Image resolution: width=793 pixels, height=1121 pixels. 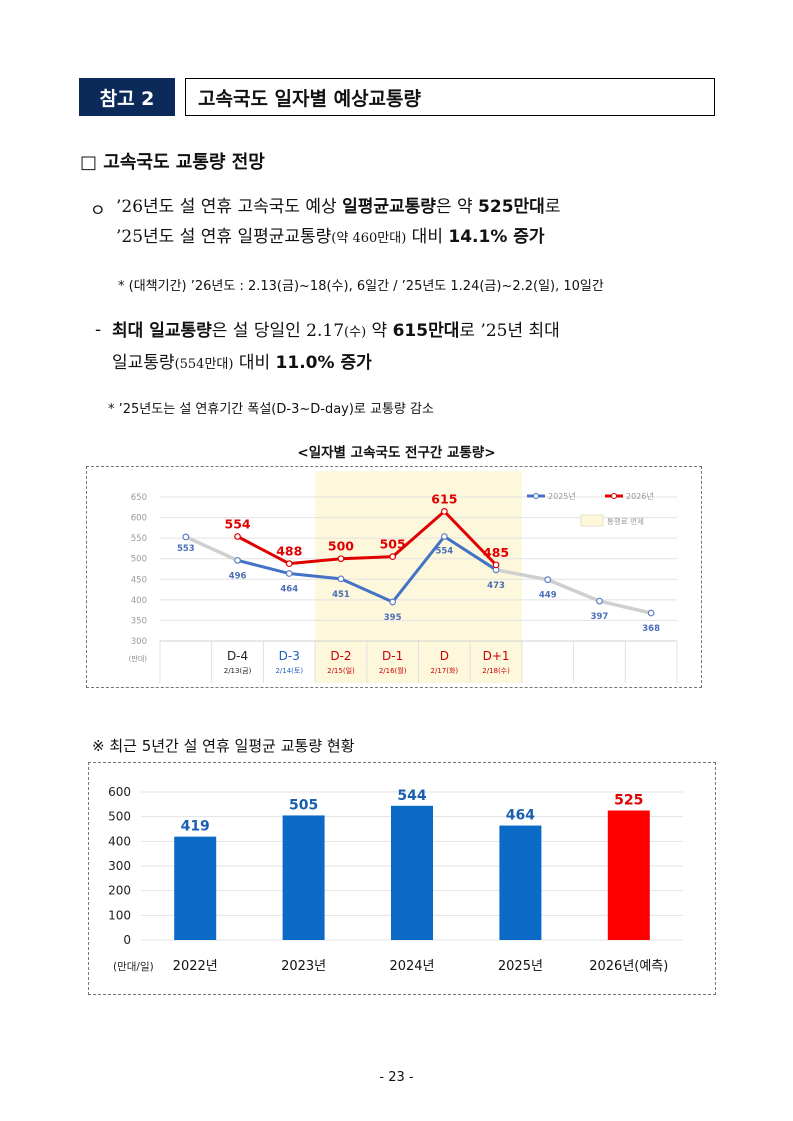 What do you see at coordinates (238, 523) in the screenshot?
I see `series-2026-value-label: 554` at bounding box center [238, 523].